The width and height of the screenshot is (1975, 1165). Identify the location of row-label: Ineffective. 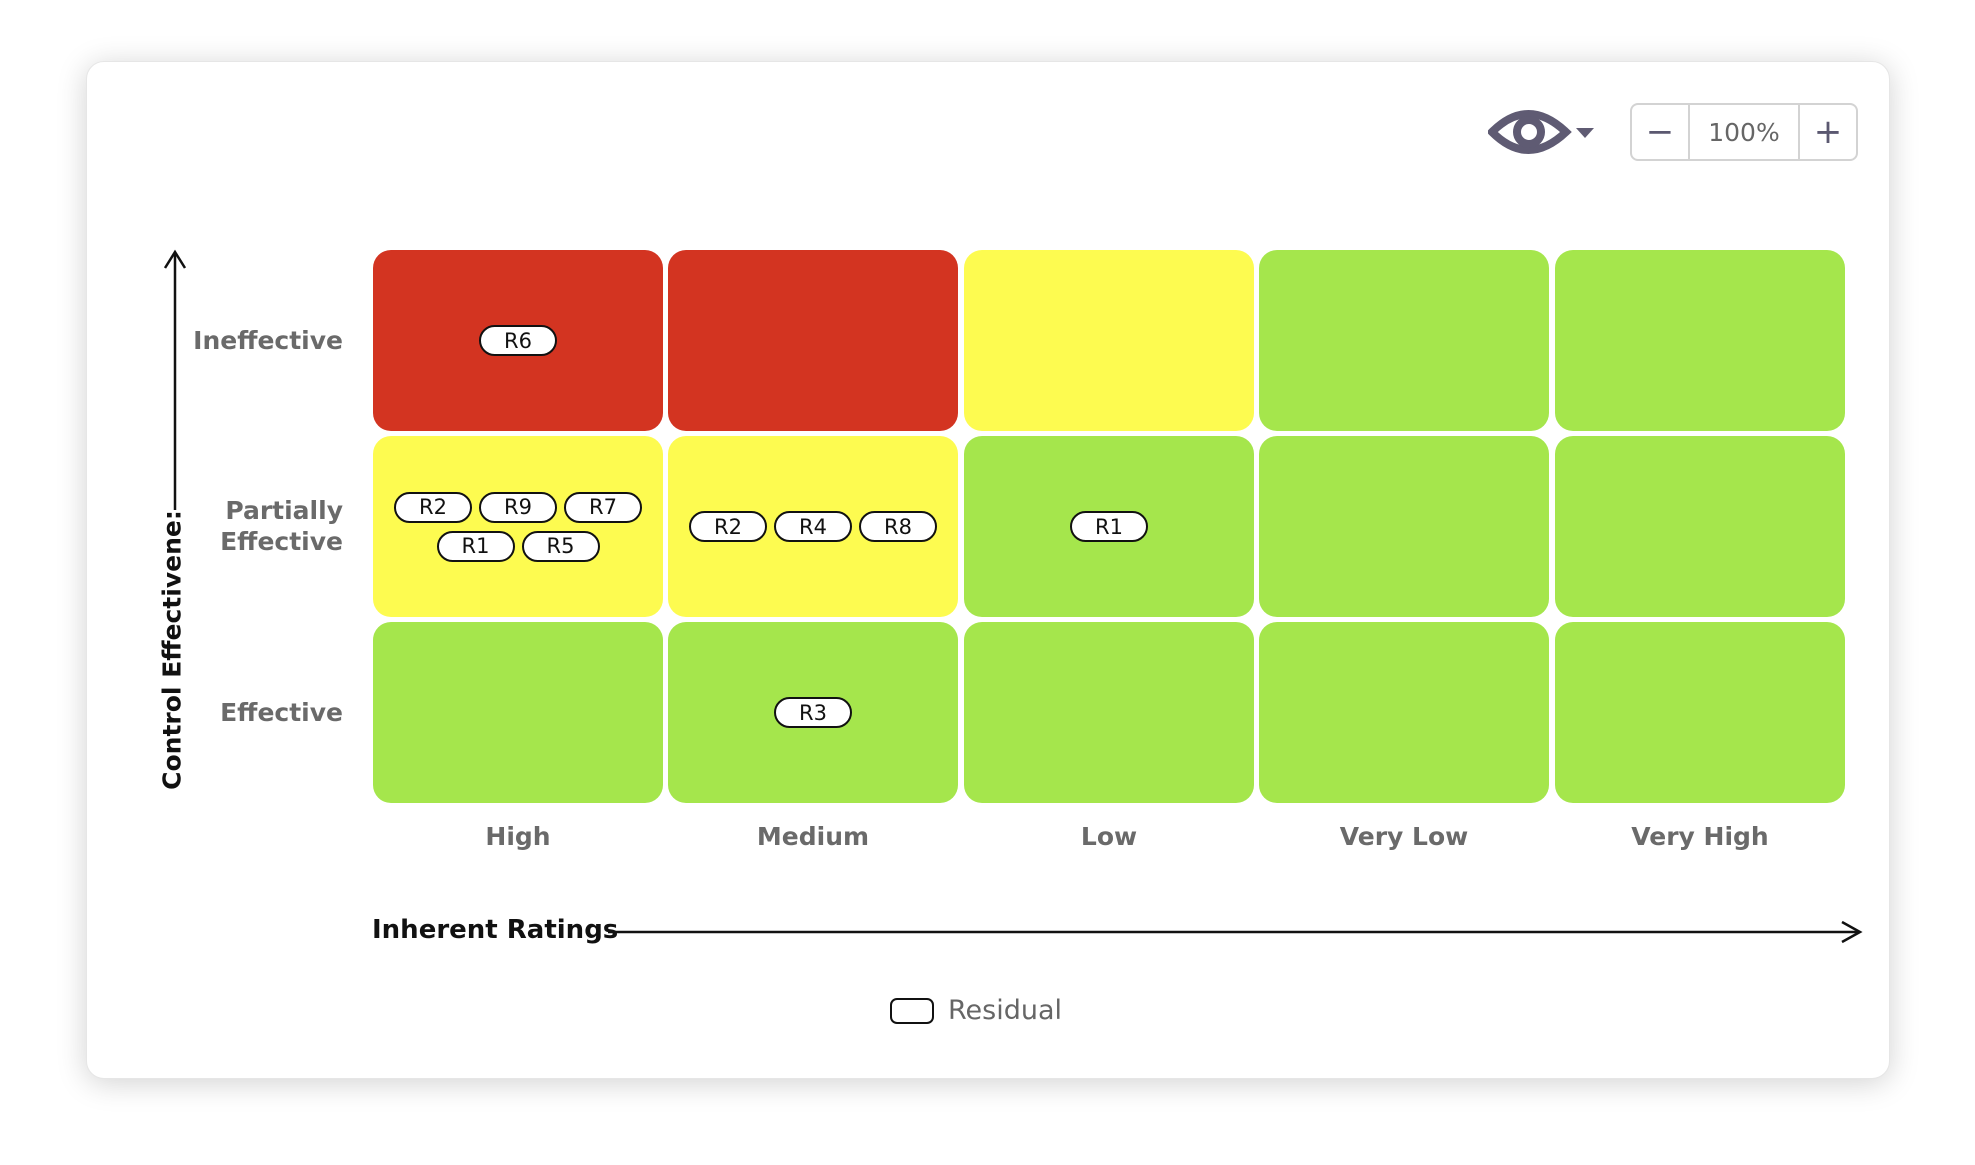
(268, 340).